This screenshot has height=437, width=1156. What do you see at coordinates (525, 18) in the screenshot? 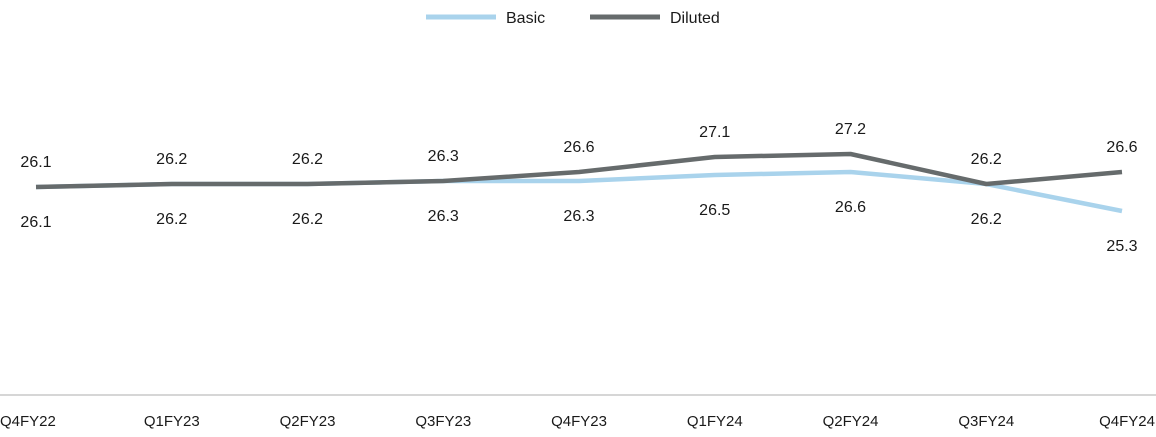
I see `legend-label-basic: Basic` at bounding box center [525, 18].